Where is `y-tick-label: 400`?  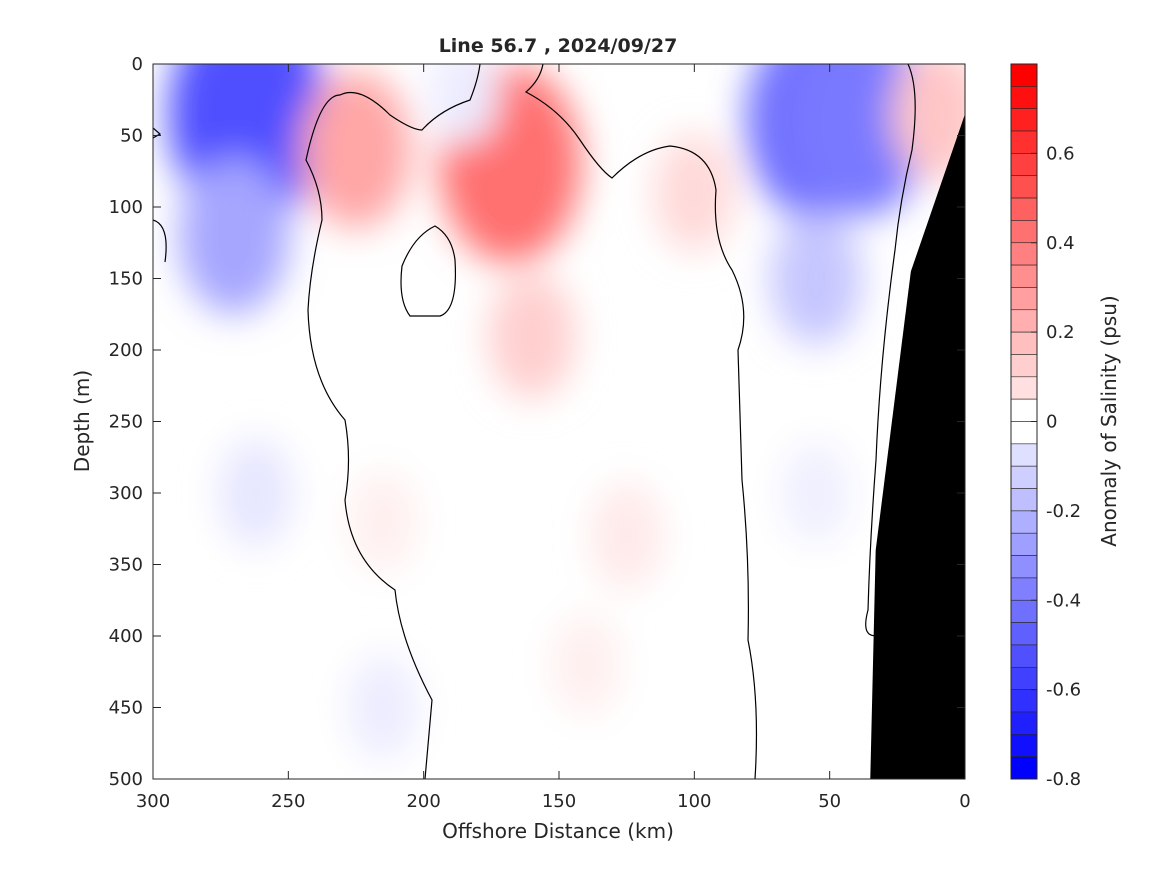
y-tick-label: 400 is located at coordinates (126, 636).